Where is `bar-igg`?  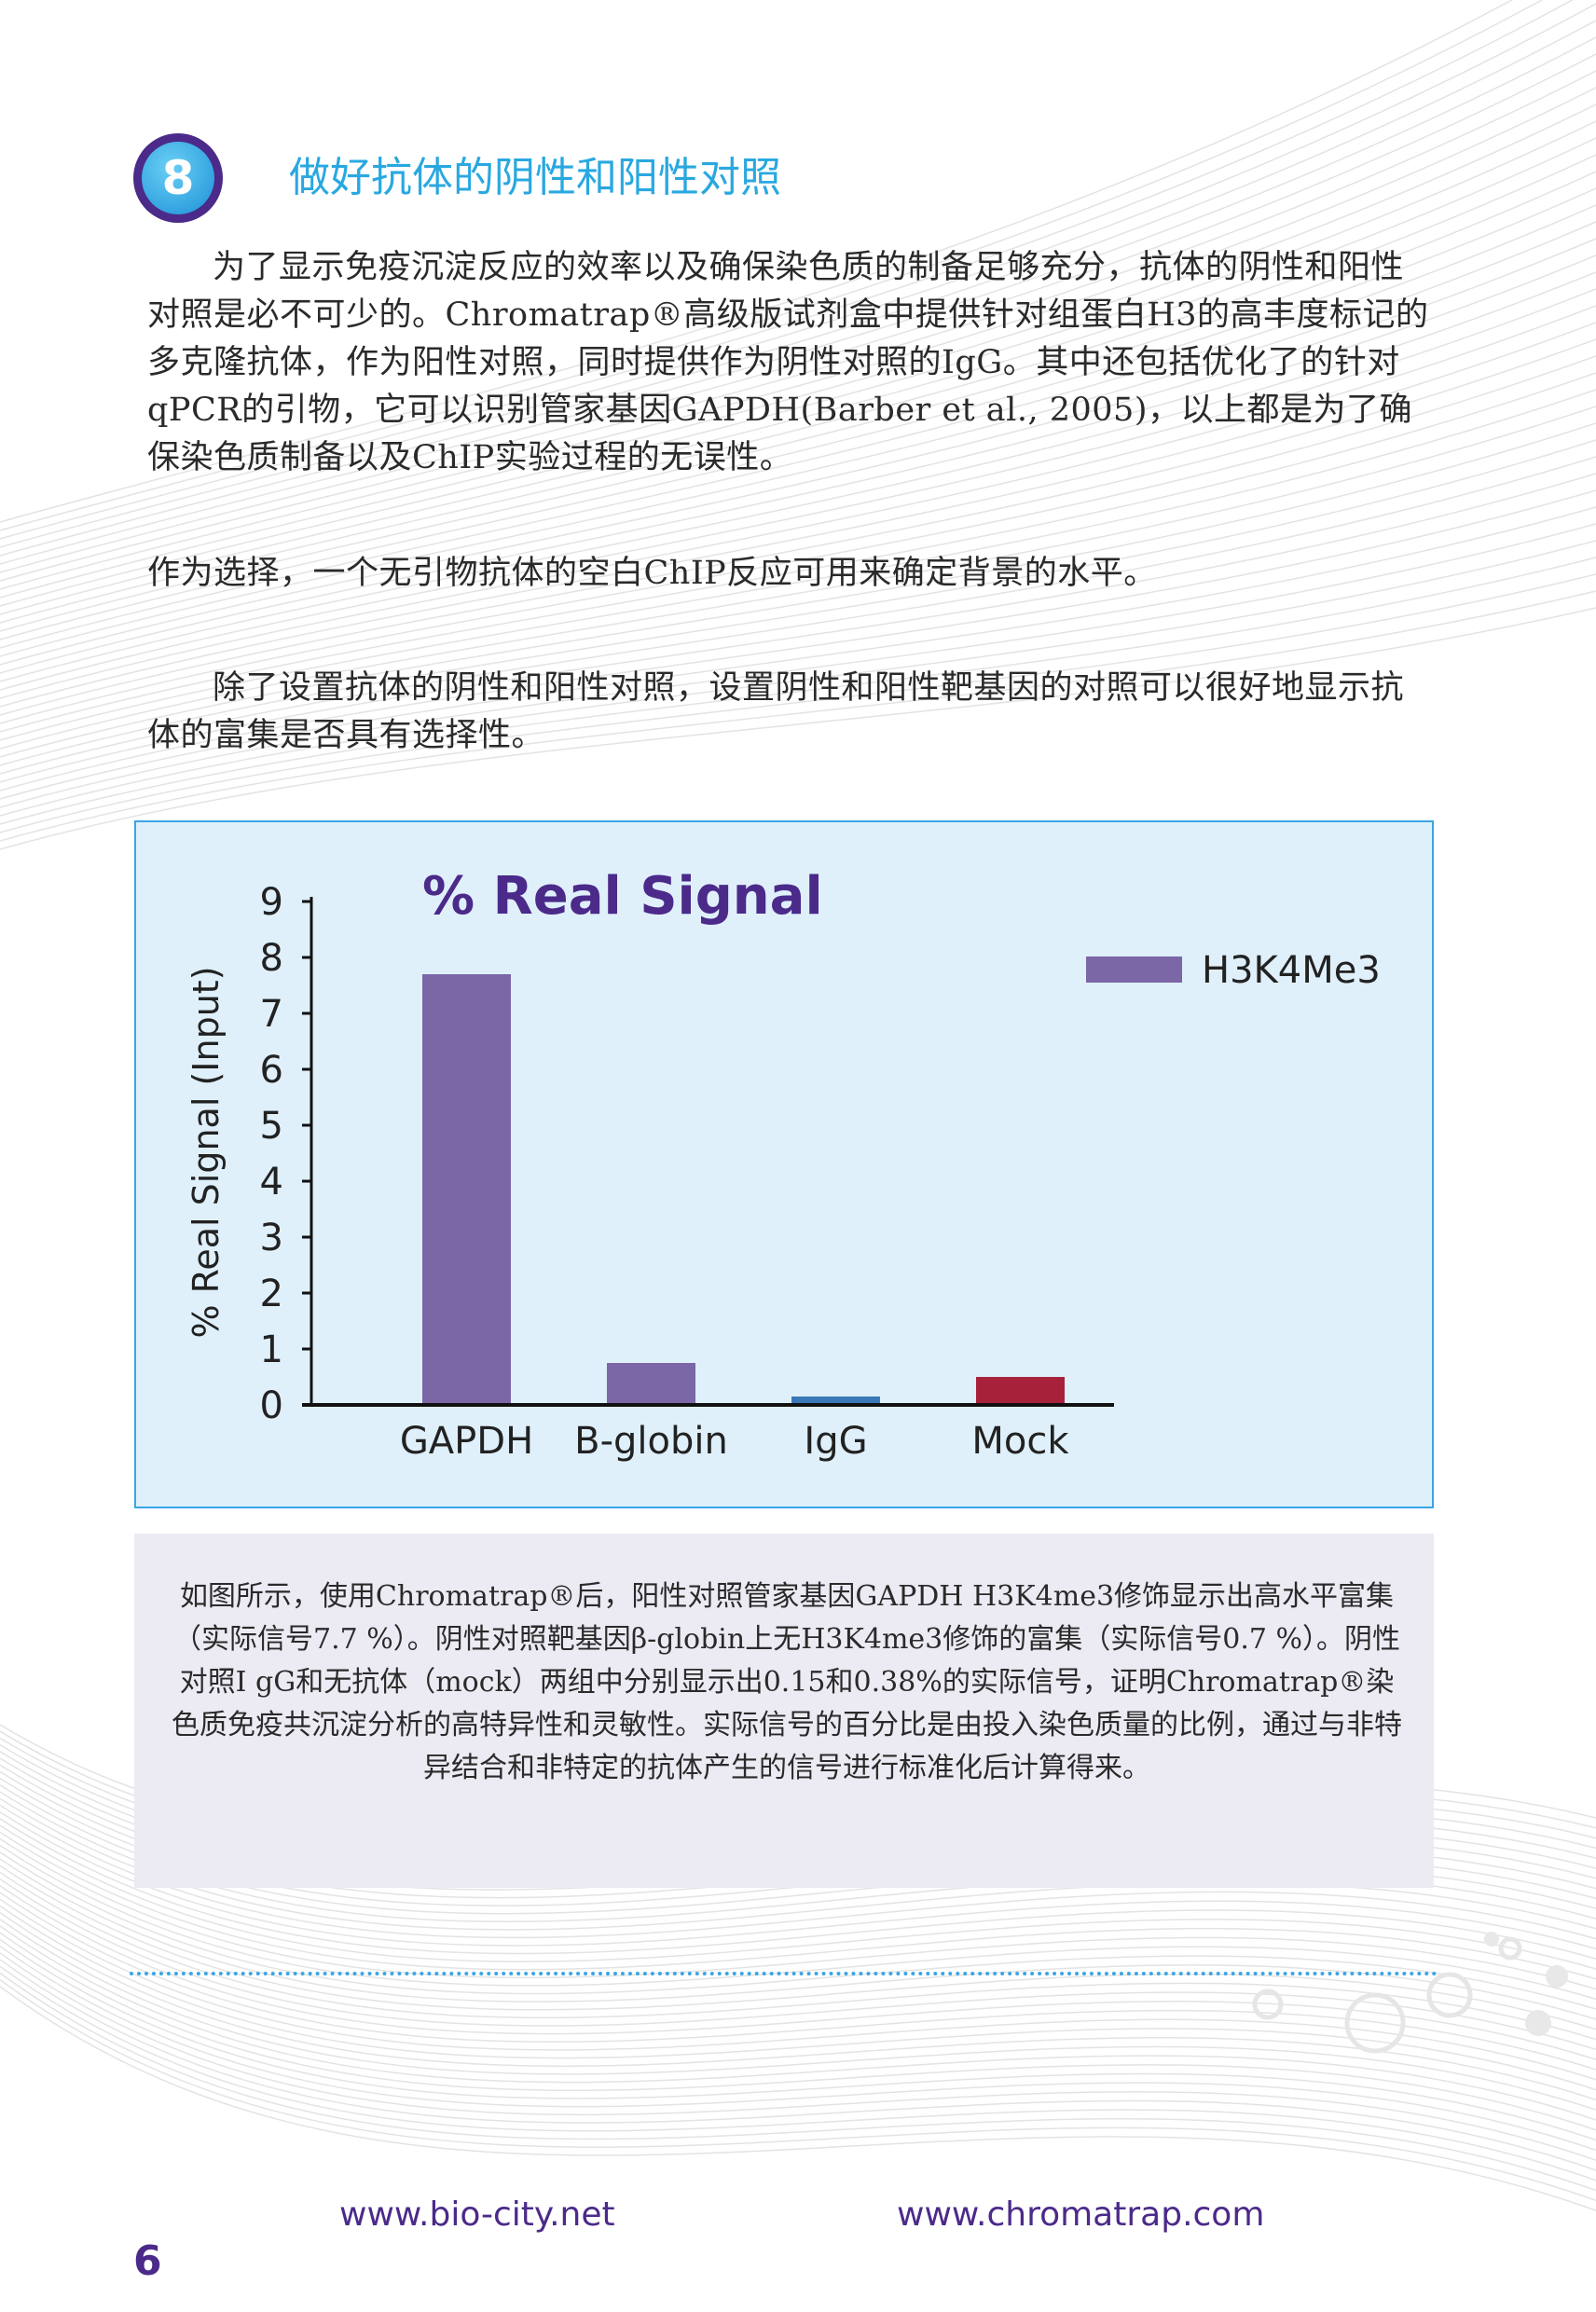 bar-igg is located at coordinates (835, 1401).